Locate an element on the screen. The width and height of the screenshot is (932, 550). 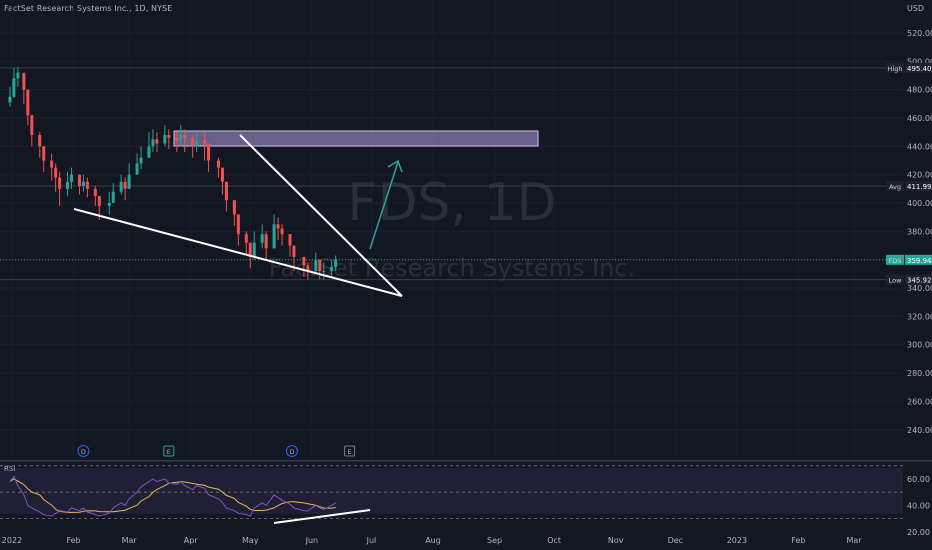
time-tick-label: Jun is located at coordinates (312, 540).